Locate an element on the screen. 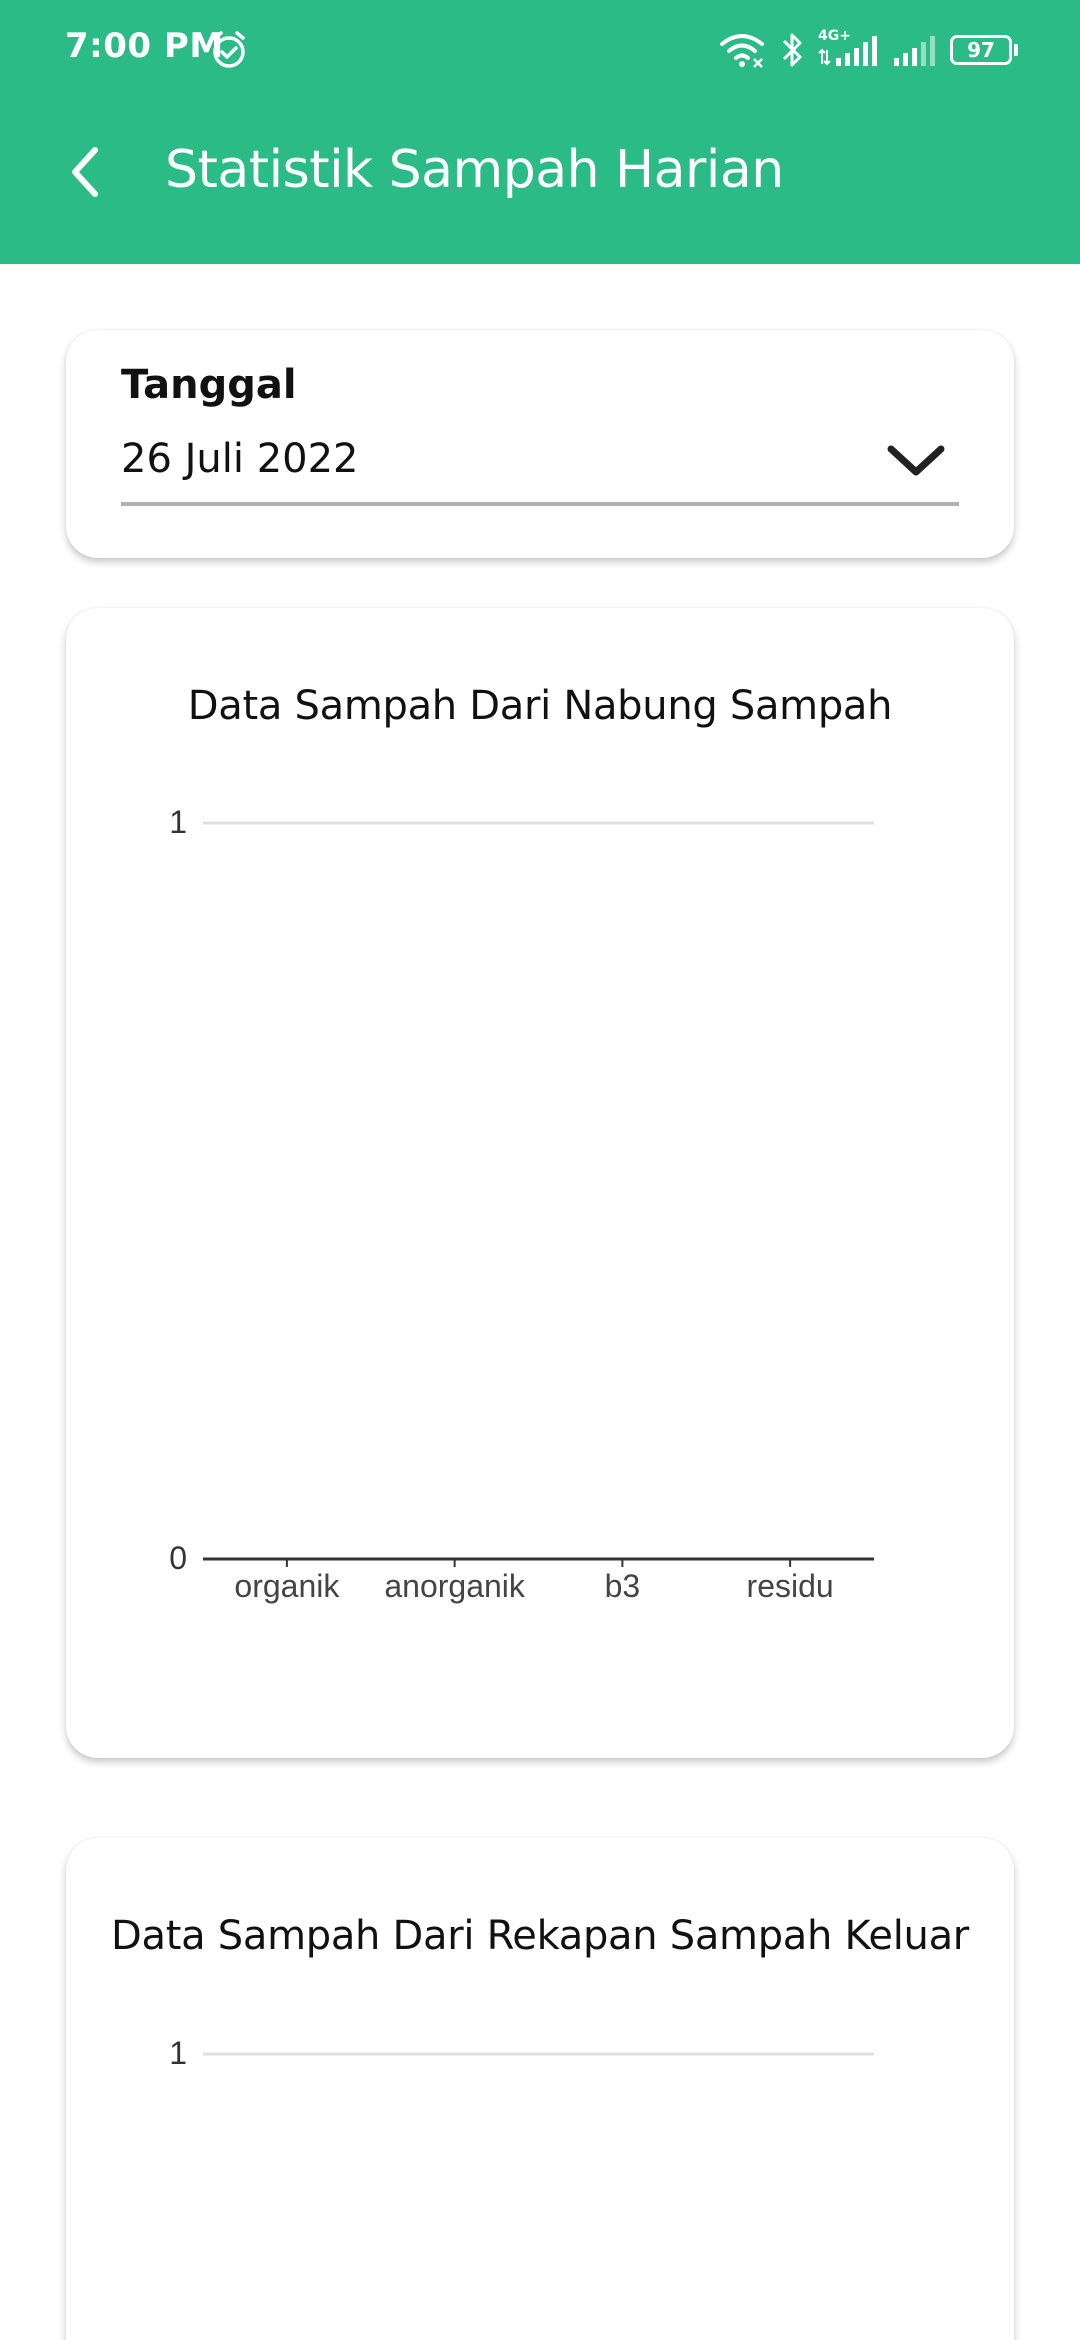 This screenshot has height=2340, width=1080. date-dropdown: 26 Juli 2022 is located at coordinates (540, 468).